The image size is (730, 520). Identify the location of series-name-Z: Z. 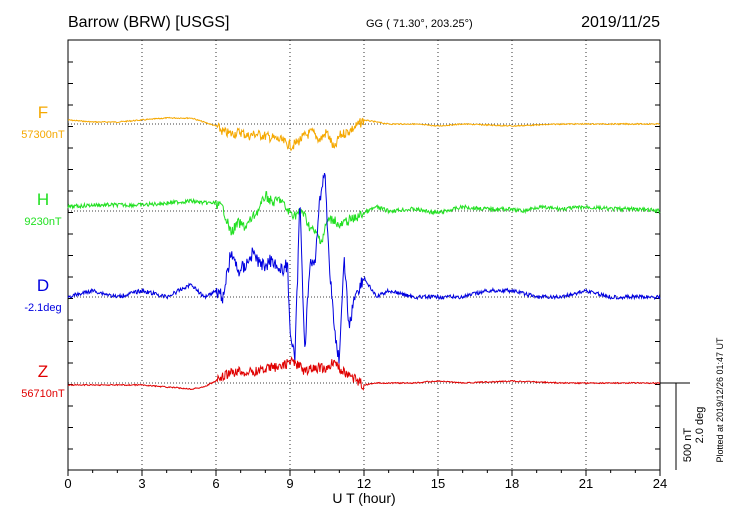
(43, 371).